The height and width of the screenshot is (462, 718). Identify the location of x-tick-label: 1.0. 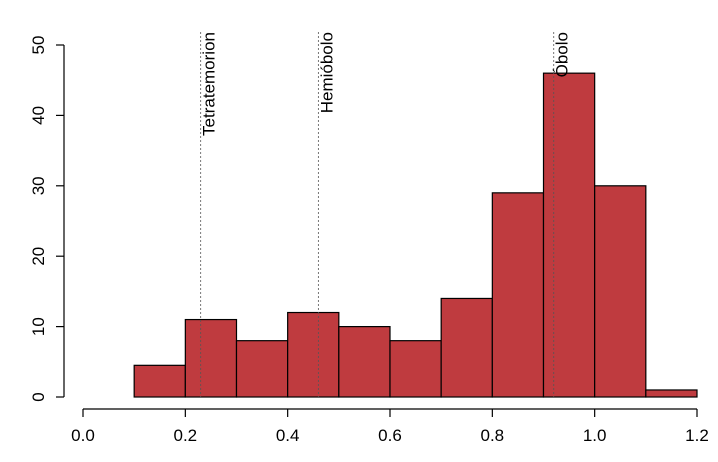
(595, 435).